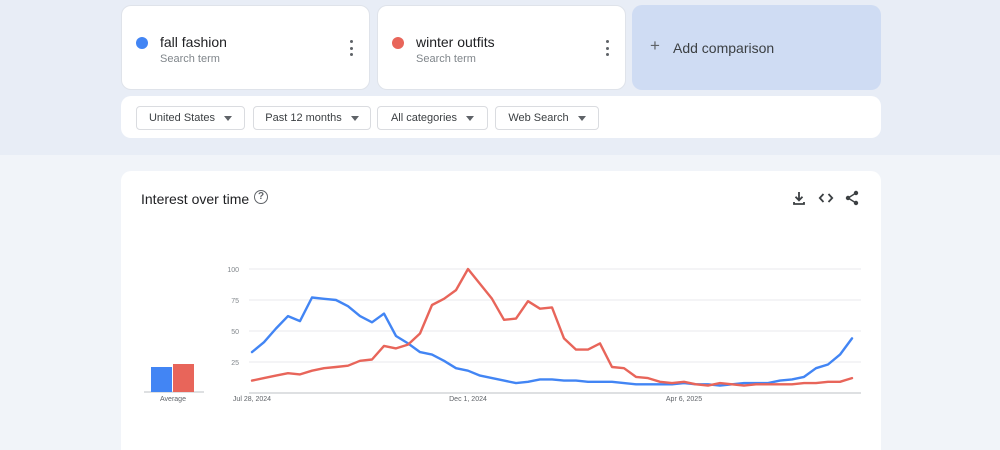  I want to click on series-line-fall-fashion, so click(552, 341).